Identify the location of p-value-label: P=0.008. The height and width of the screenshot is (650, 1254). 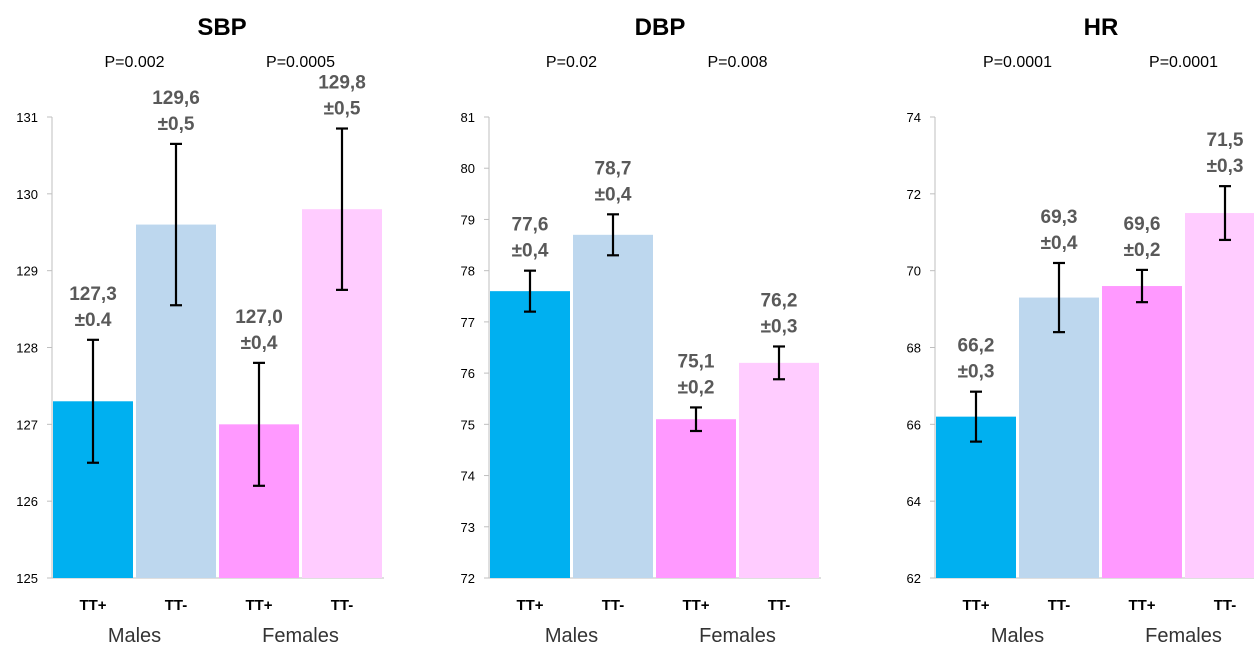
(737, 62).